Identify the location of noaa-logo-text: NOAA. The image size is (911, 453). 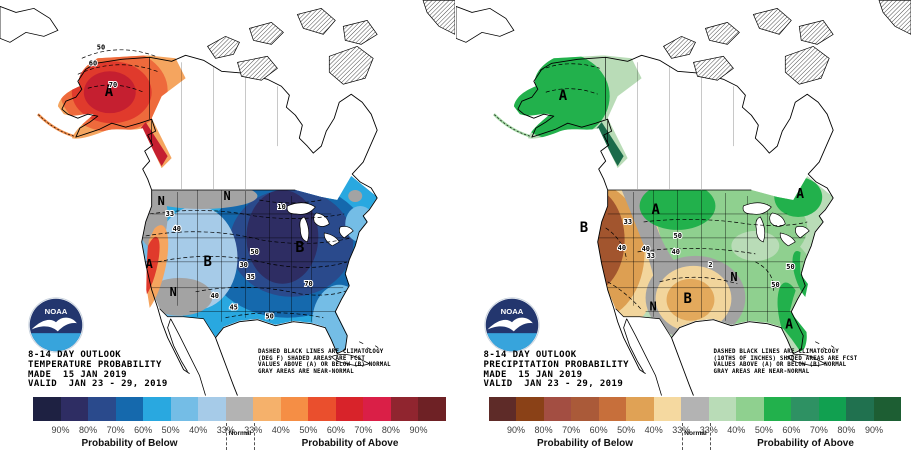
(56, 311).